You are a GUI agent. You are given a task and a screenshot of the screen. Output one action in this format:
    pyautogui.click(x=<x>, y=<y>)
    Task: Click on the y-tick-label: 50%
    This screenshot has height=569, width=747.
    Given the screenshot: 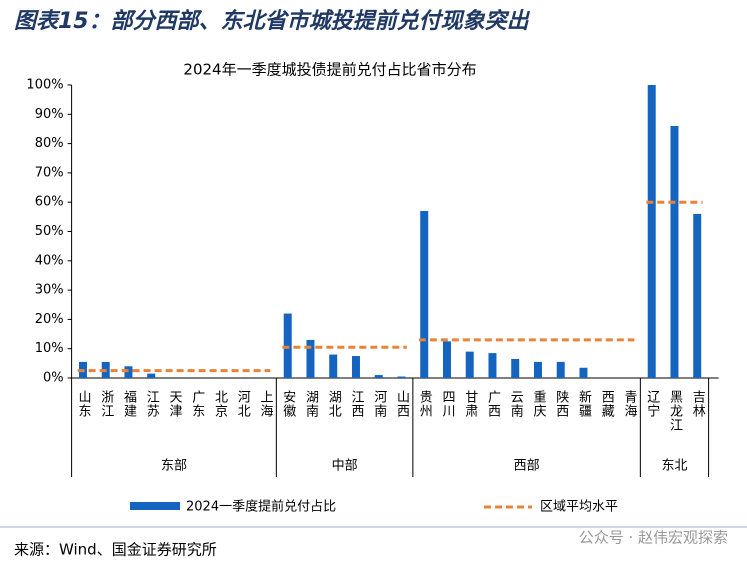 What is the action you would take?
    pyautogui.click(x=49, y=231)
    